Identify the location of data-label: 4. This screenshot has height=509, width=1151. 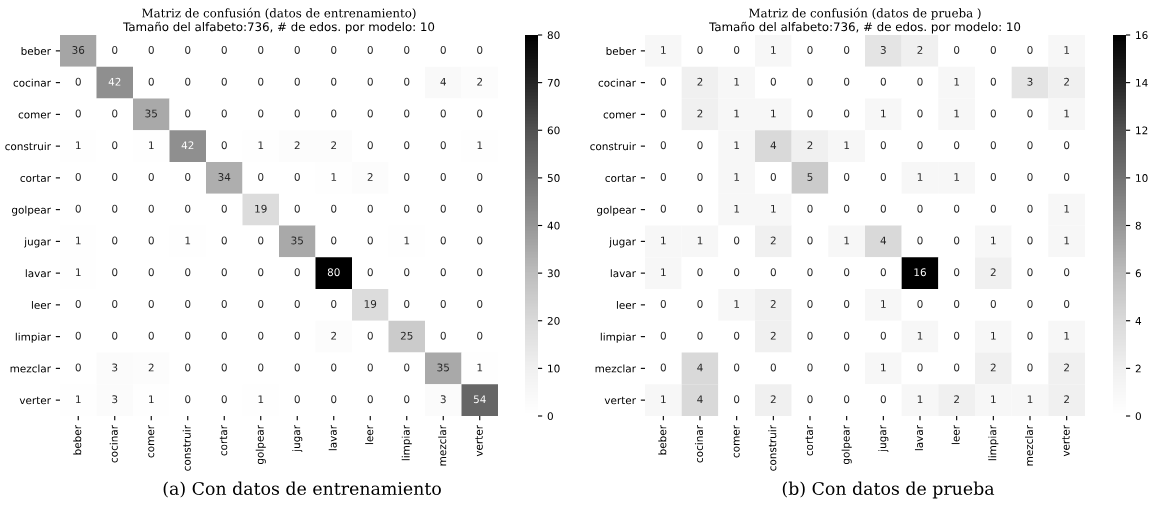
(883, 240).